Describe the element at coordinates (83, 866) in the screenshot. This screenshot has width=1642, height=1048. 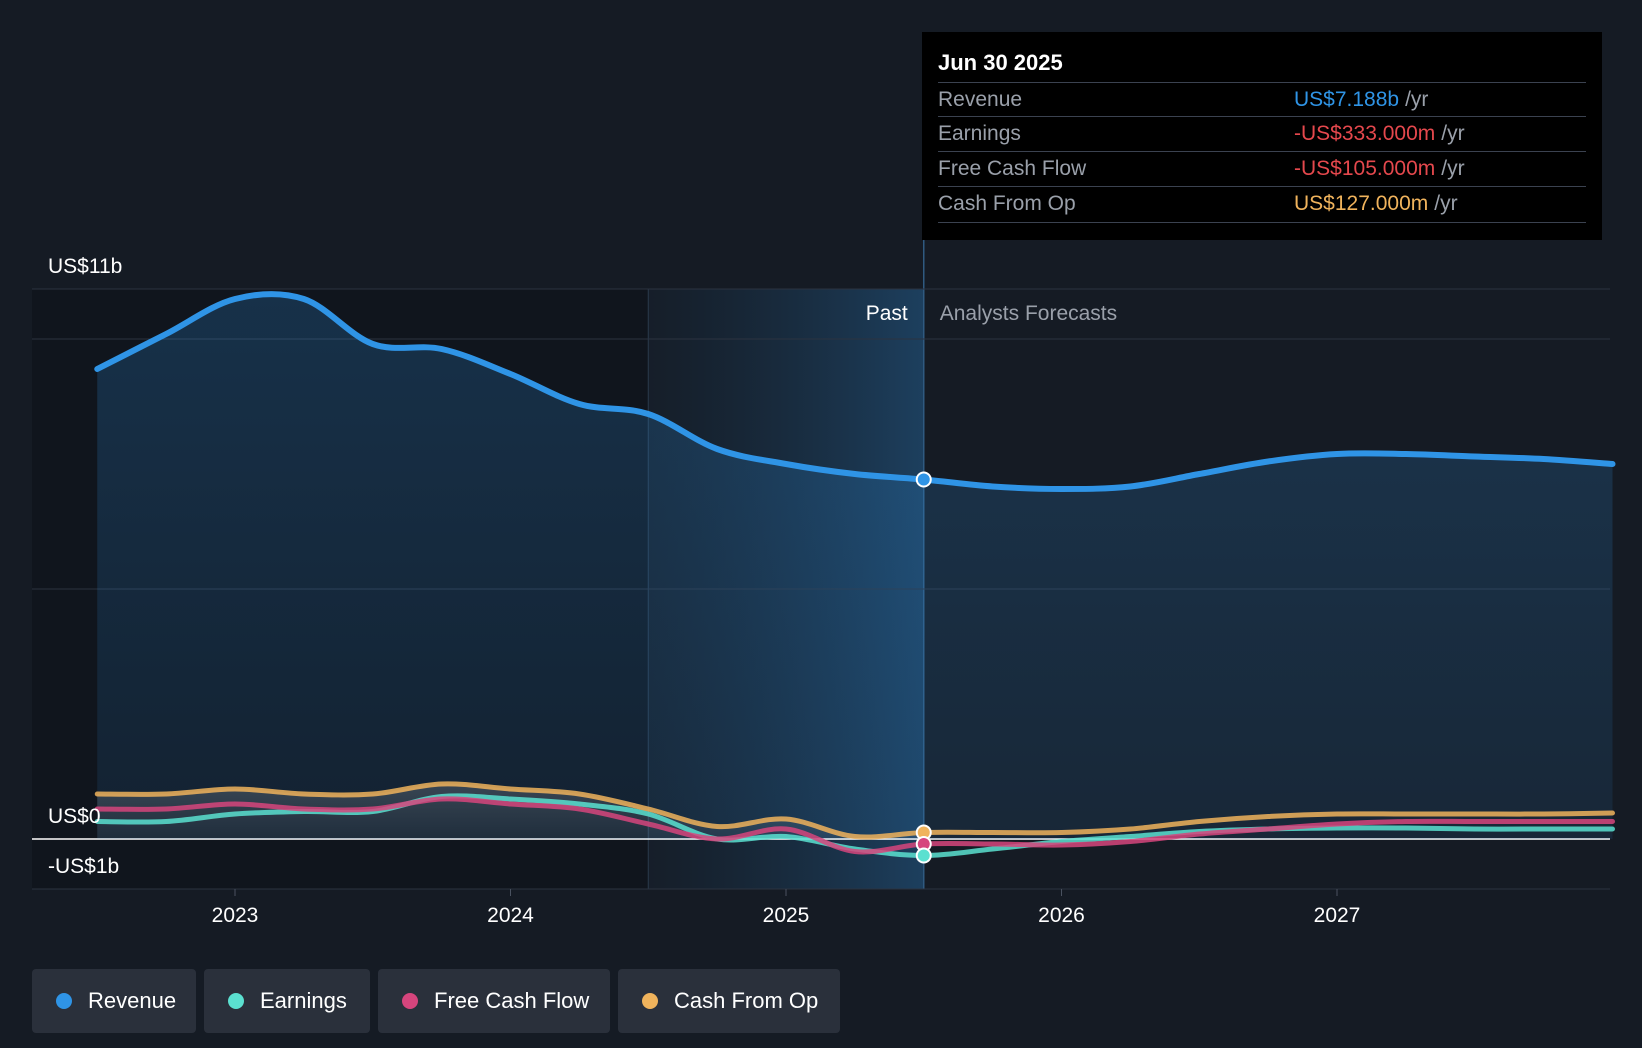
I see `y-tick-label: -US$1b` at that location.